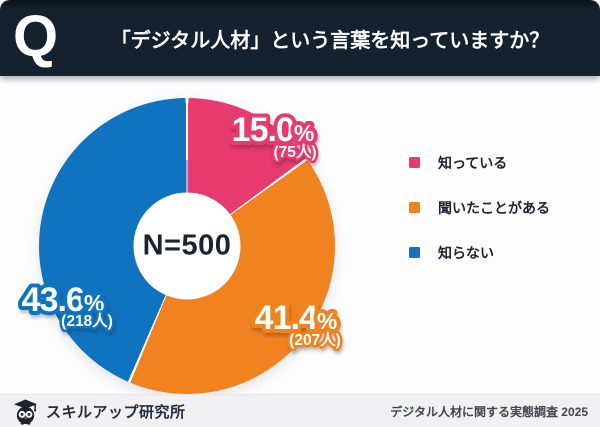 This screenshot has width=600, height=427. What do you see at coordinates (479, 220) in the screenshot?
I see `legend: 知っている 聞いたことがある 知らない` at bounding box center [479, 220].